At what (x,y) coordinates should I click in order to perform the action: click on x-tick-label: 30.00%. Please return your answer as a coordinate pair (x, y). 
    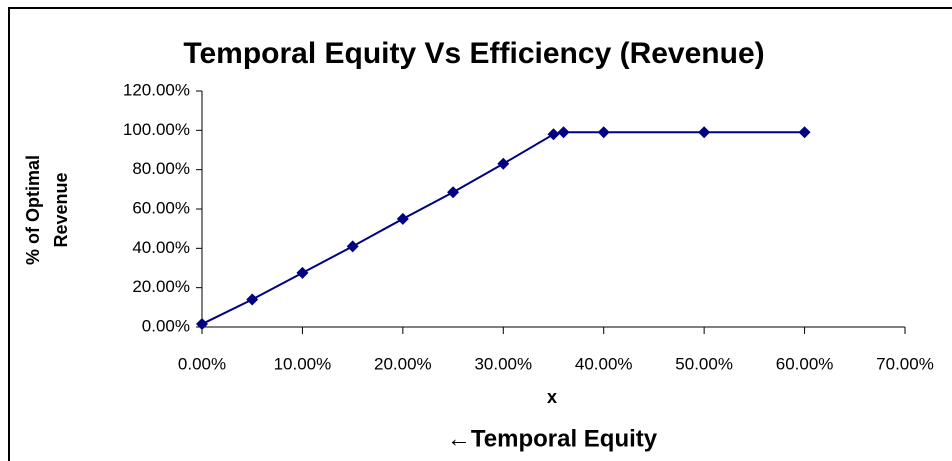
    Looking at the image, I should click on (503, 363).